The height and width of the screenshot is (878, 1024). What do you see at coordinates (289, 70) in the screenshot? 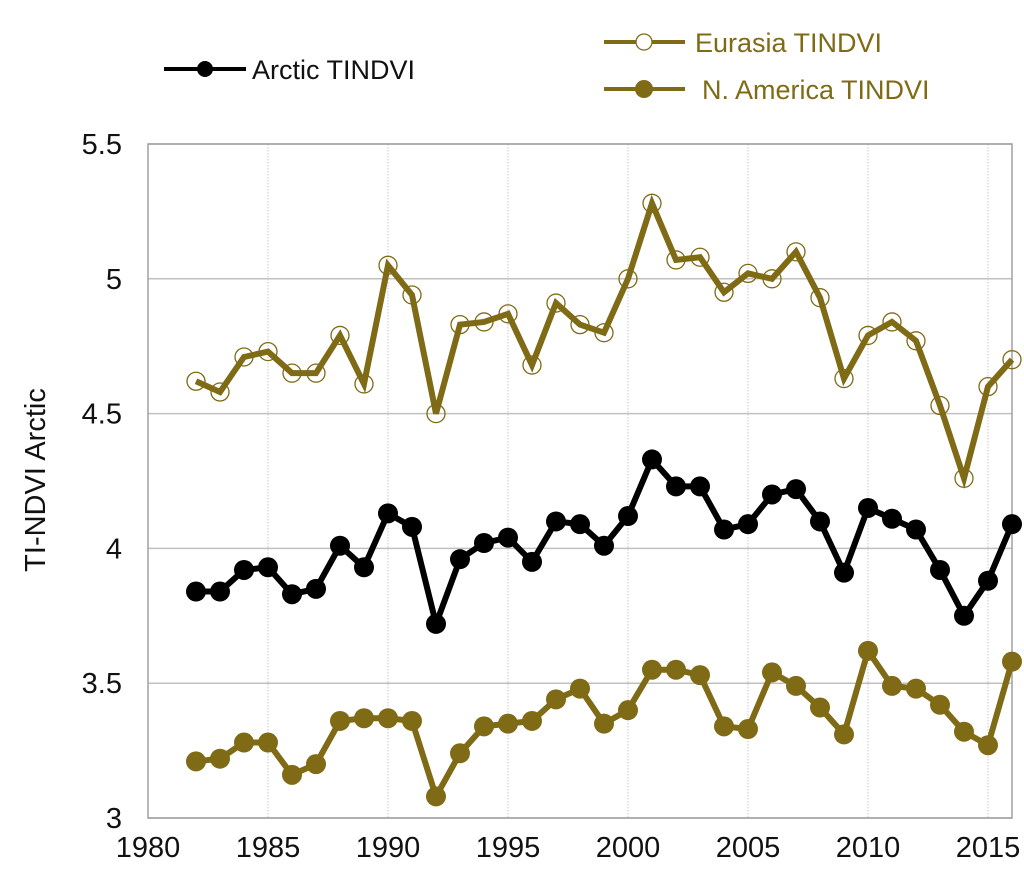
I see `legend-item-arctic: Arctic TINDVI` at bounding box center [289, 70].